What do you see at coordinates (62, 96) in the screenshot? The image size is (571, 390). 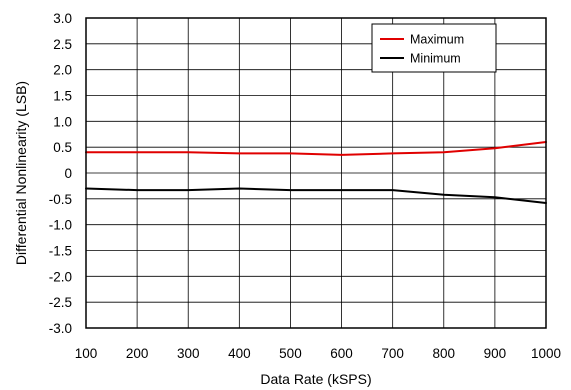 I see `y-tick-label: 1.5` at bounding box center [62, 96].